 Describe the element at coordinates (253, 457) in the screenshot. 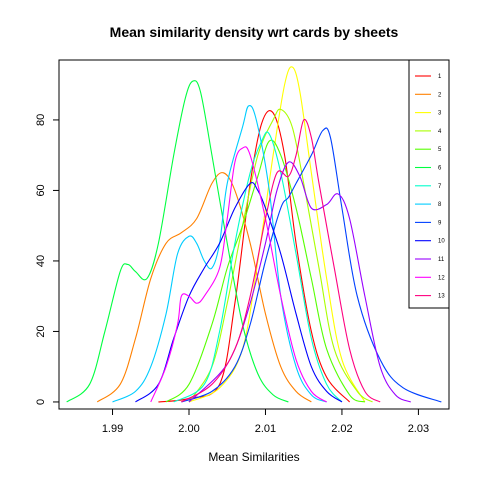

I see `x-axis-label: Mean Similarities` at that location.